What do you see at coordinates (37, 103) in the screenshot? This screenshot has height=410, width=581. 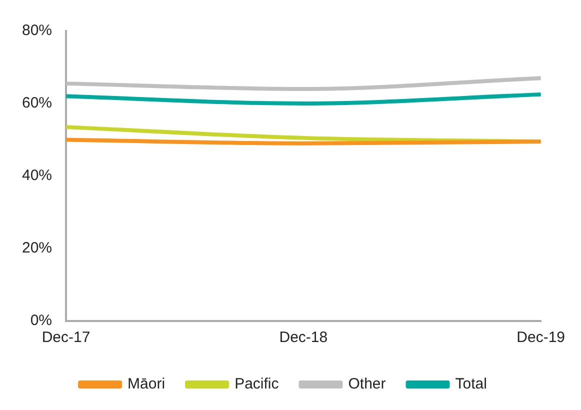 I see `y-tick-label: 60%` at bounding box center [37, 103].